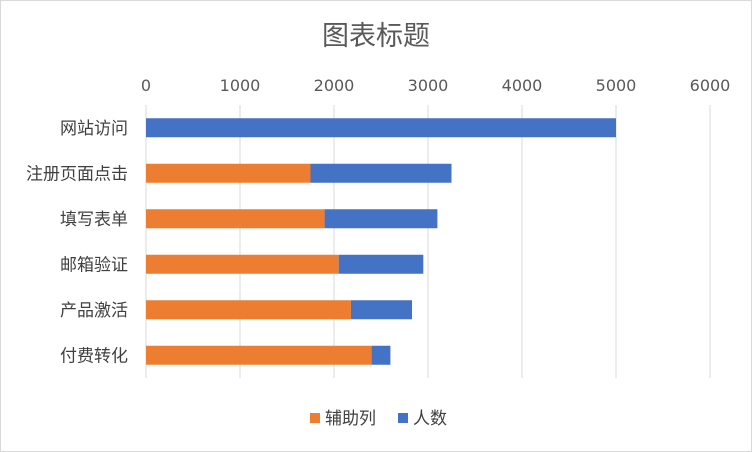  Describe the element at coordinates (94, 220) in the screenshot. I see `category-label: 填写表单` at that location.